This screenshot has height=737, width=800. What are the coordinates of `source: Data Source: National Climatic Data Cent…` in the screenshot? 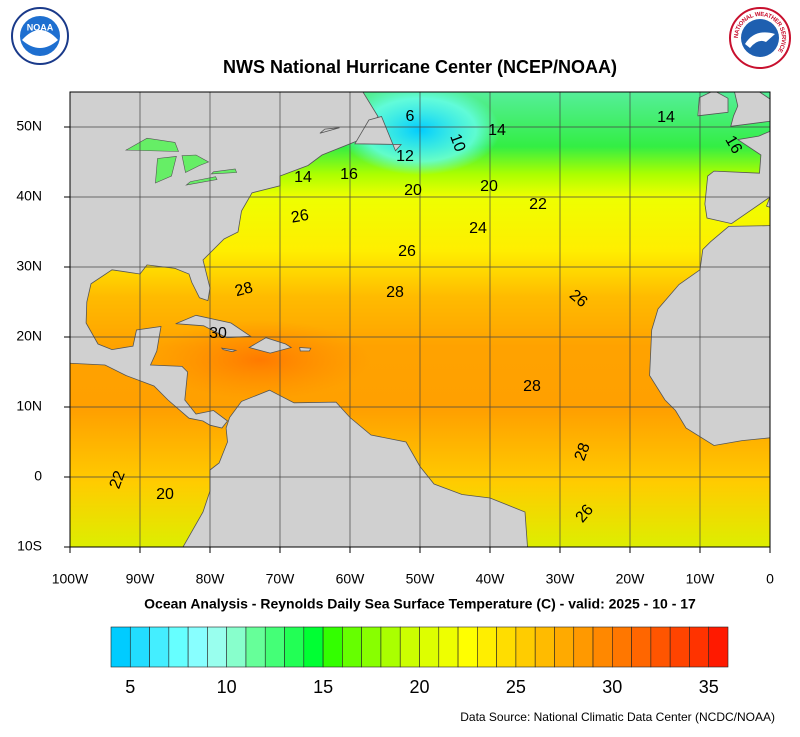 It's located at (617, 717).